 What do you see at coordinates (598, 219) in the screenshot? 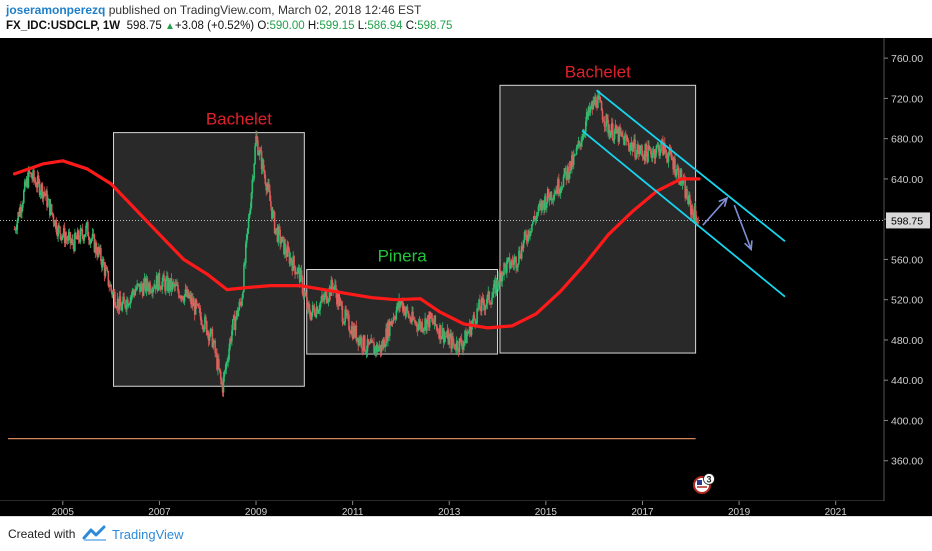
I see `annotation-box` at bounding box center [598, 219].